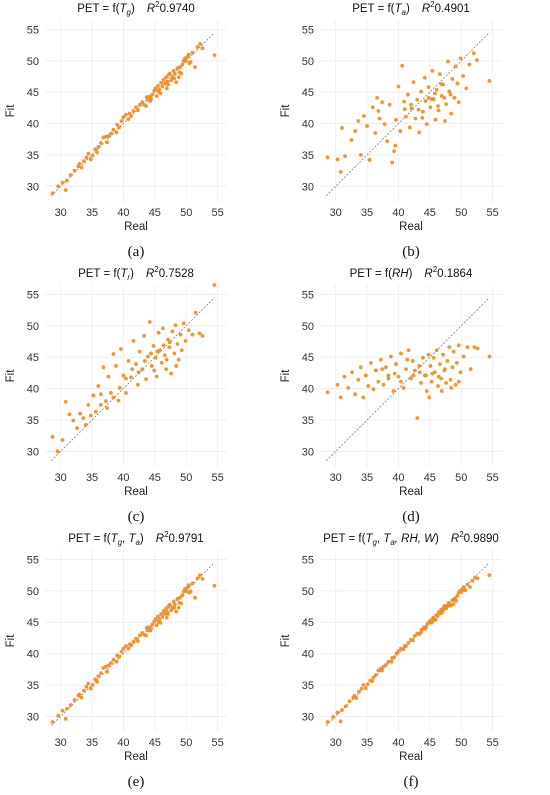  What do you see at coordinates (367, 213) in the screenshot?
I see `x-tick-label: 35` at bounding box center [367, 213].